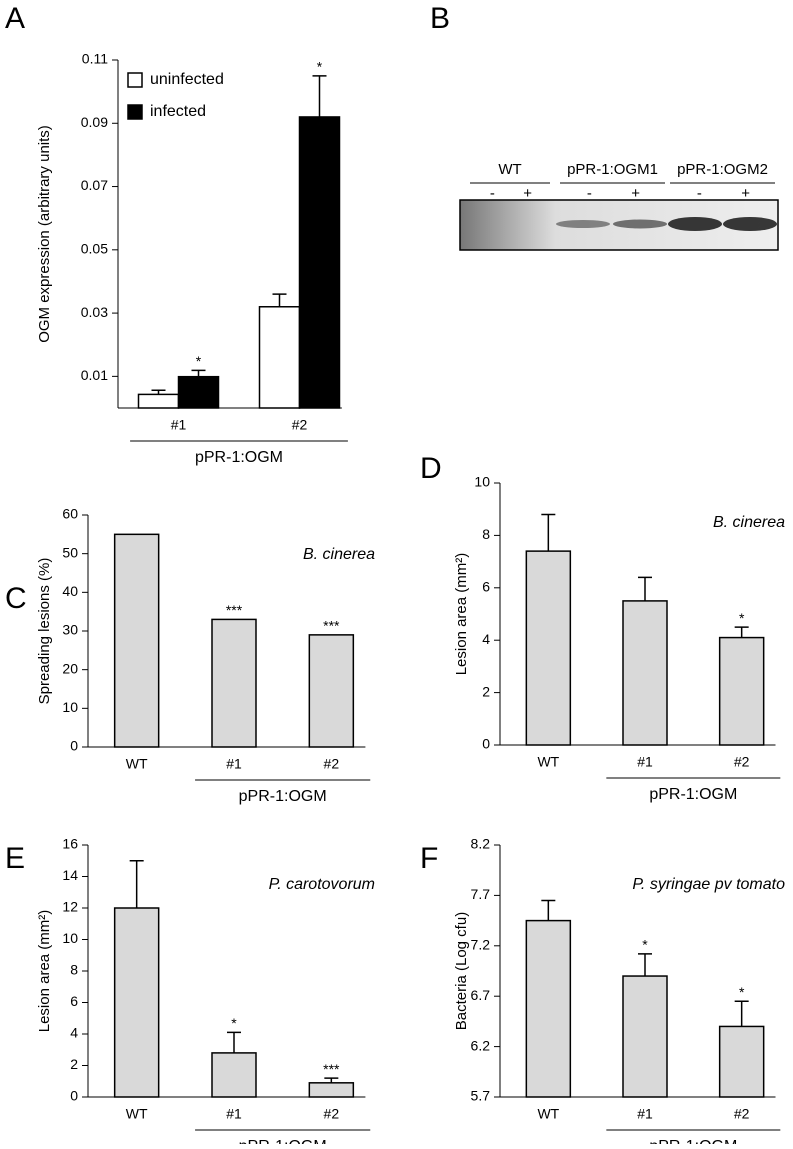  I want to click on y-tick-label: 6, so click(74, 1001).